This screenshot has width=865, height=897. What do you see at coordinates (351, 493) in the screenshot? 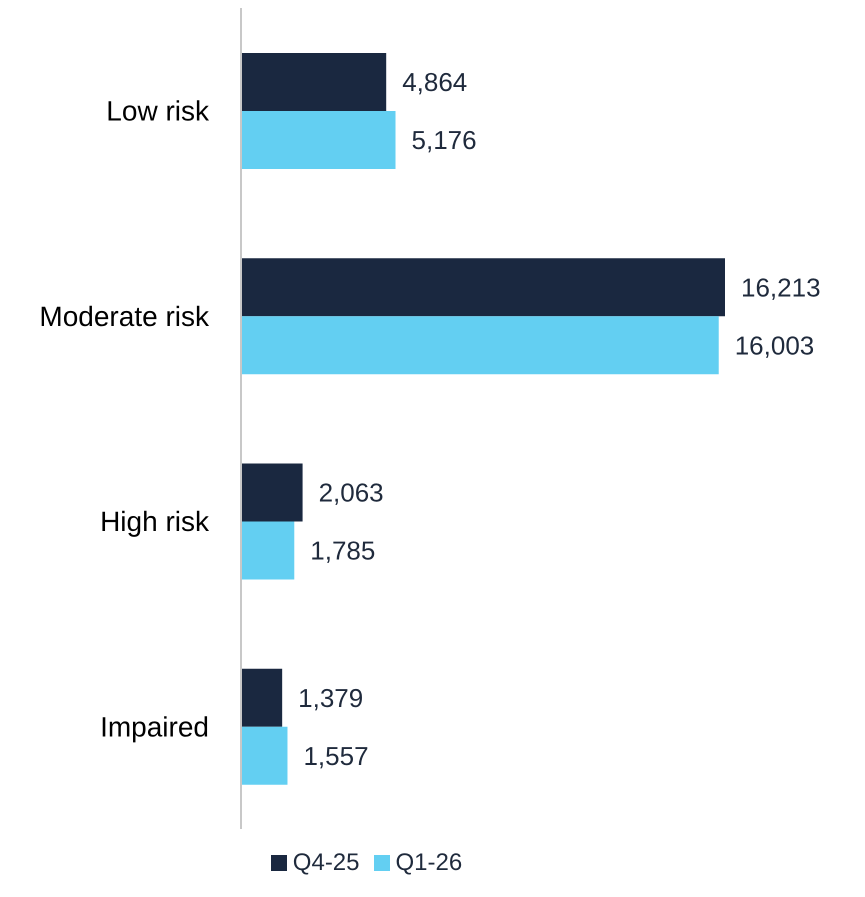
I see `data-label: 2,063` at bounding box center [351, 493].